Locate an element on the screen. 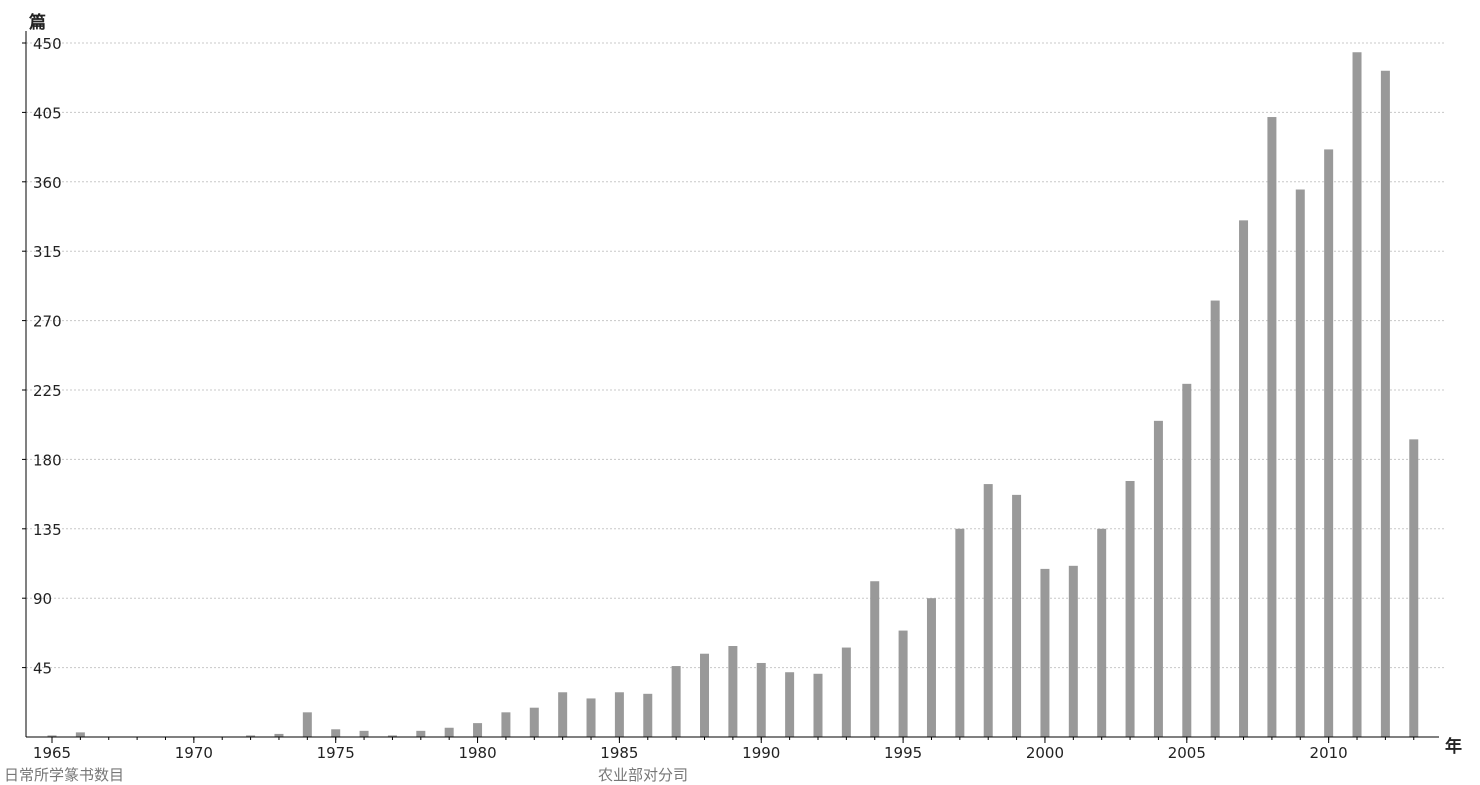 The height and width of the screenshot is (785, 1480). y-tick-label: 450 is located at coordinates (47, 44).